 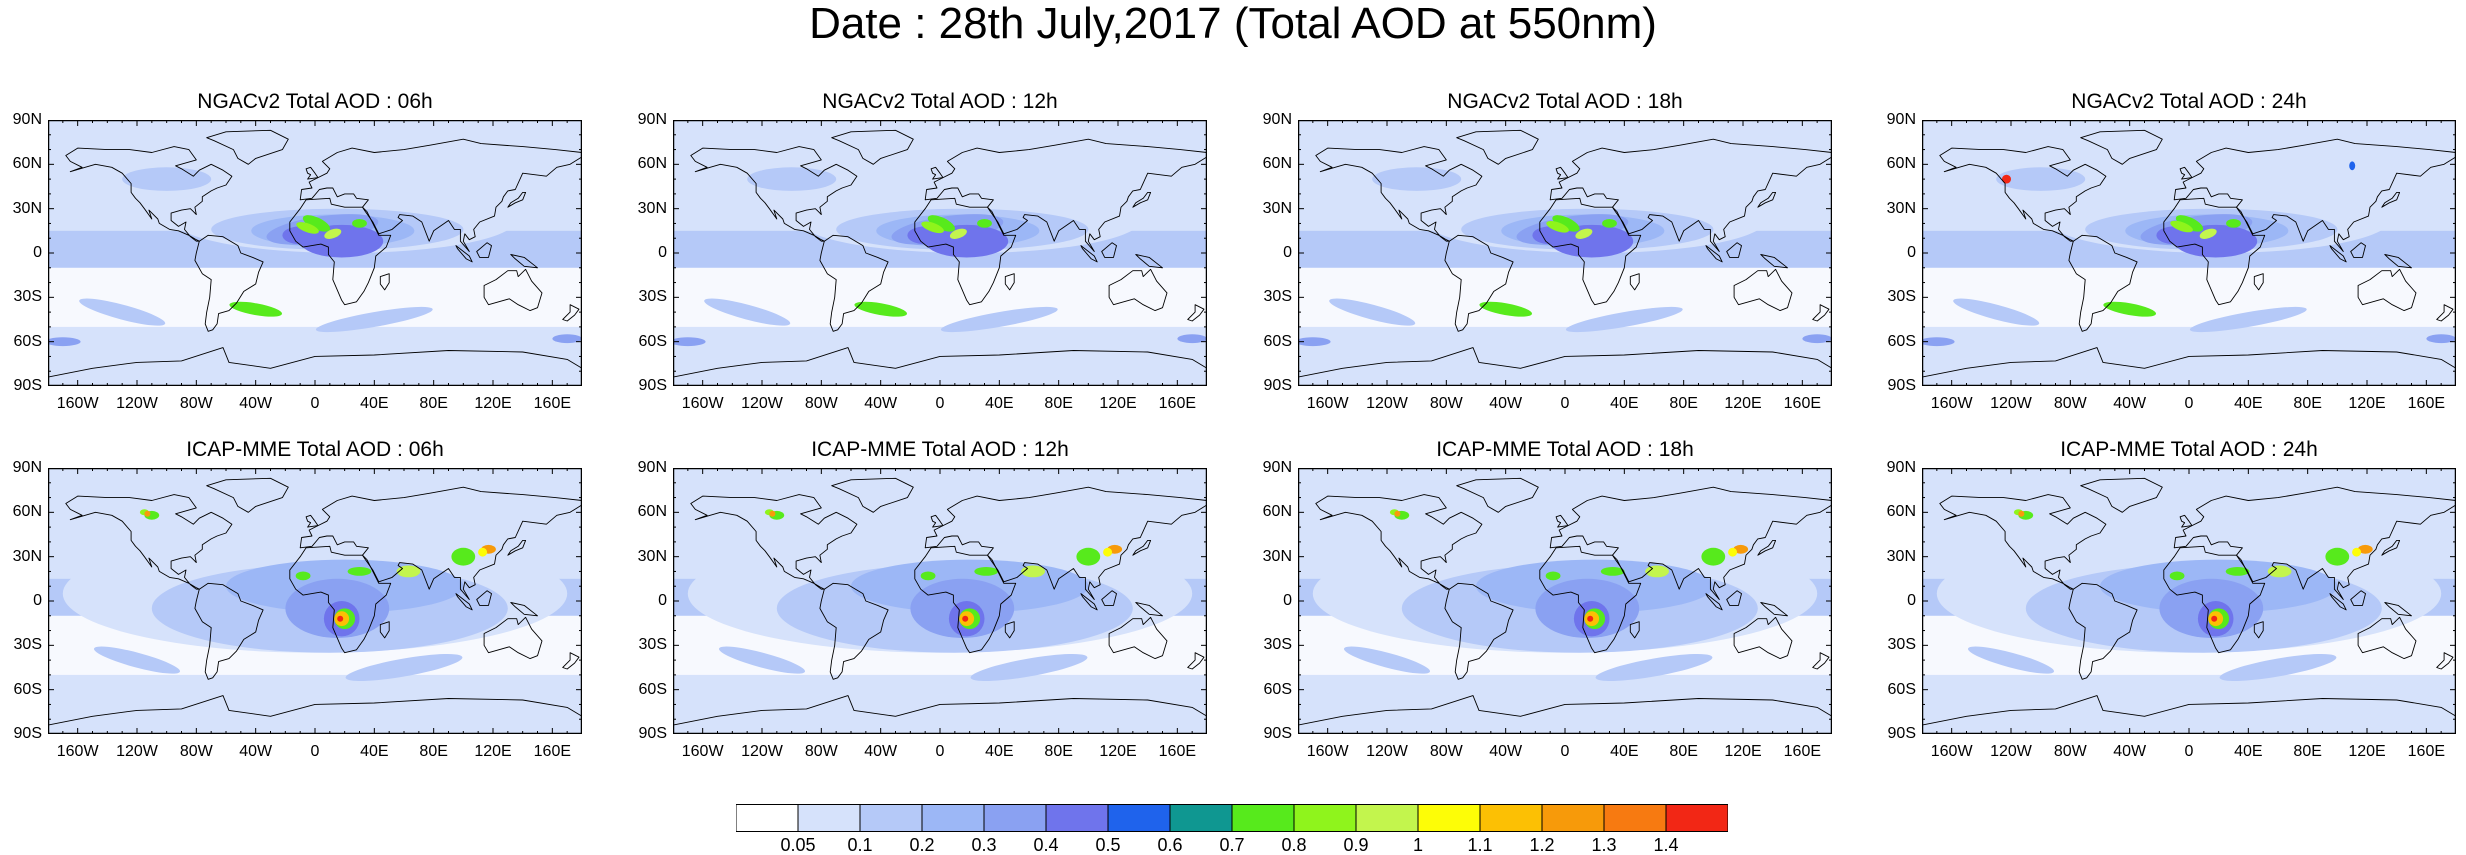 What do you see at coordinates (464, 602) in the screenshot?
I see `indonesia-coastline` at bounding box center [464, 602].